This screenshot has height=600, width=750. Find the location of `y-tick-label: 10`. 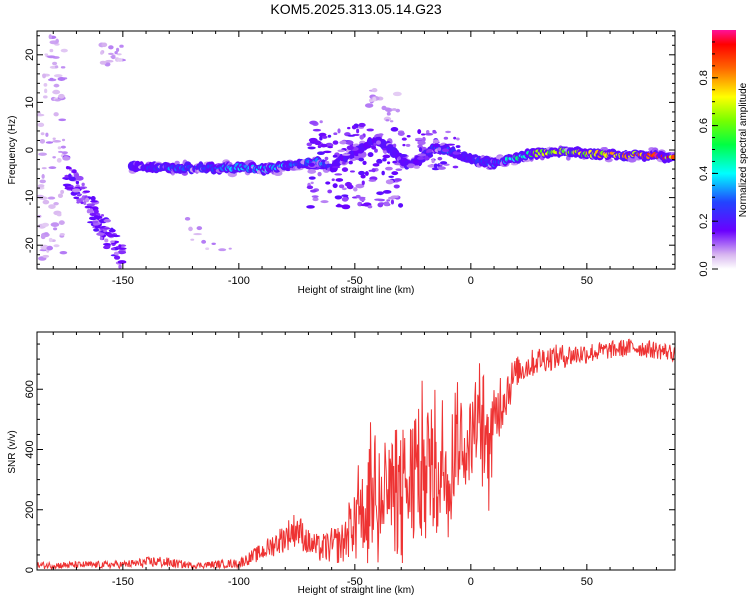

y-tick-label: 10 is located at coordinates (30, 102).